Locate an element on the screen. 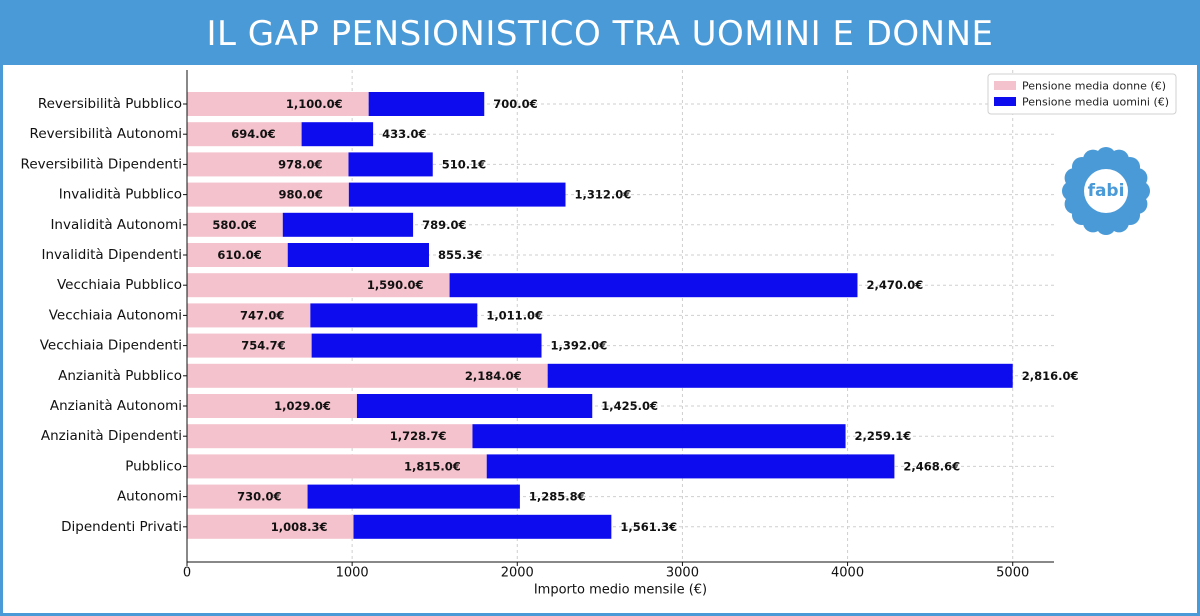 This screenshot has width=1200, height=616. data-label-men: 2,470.0€ is located at coordinates (894, 285).